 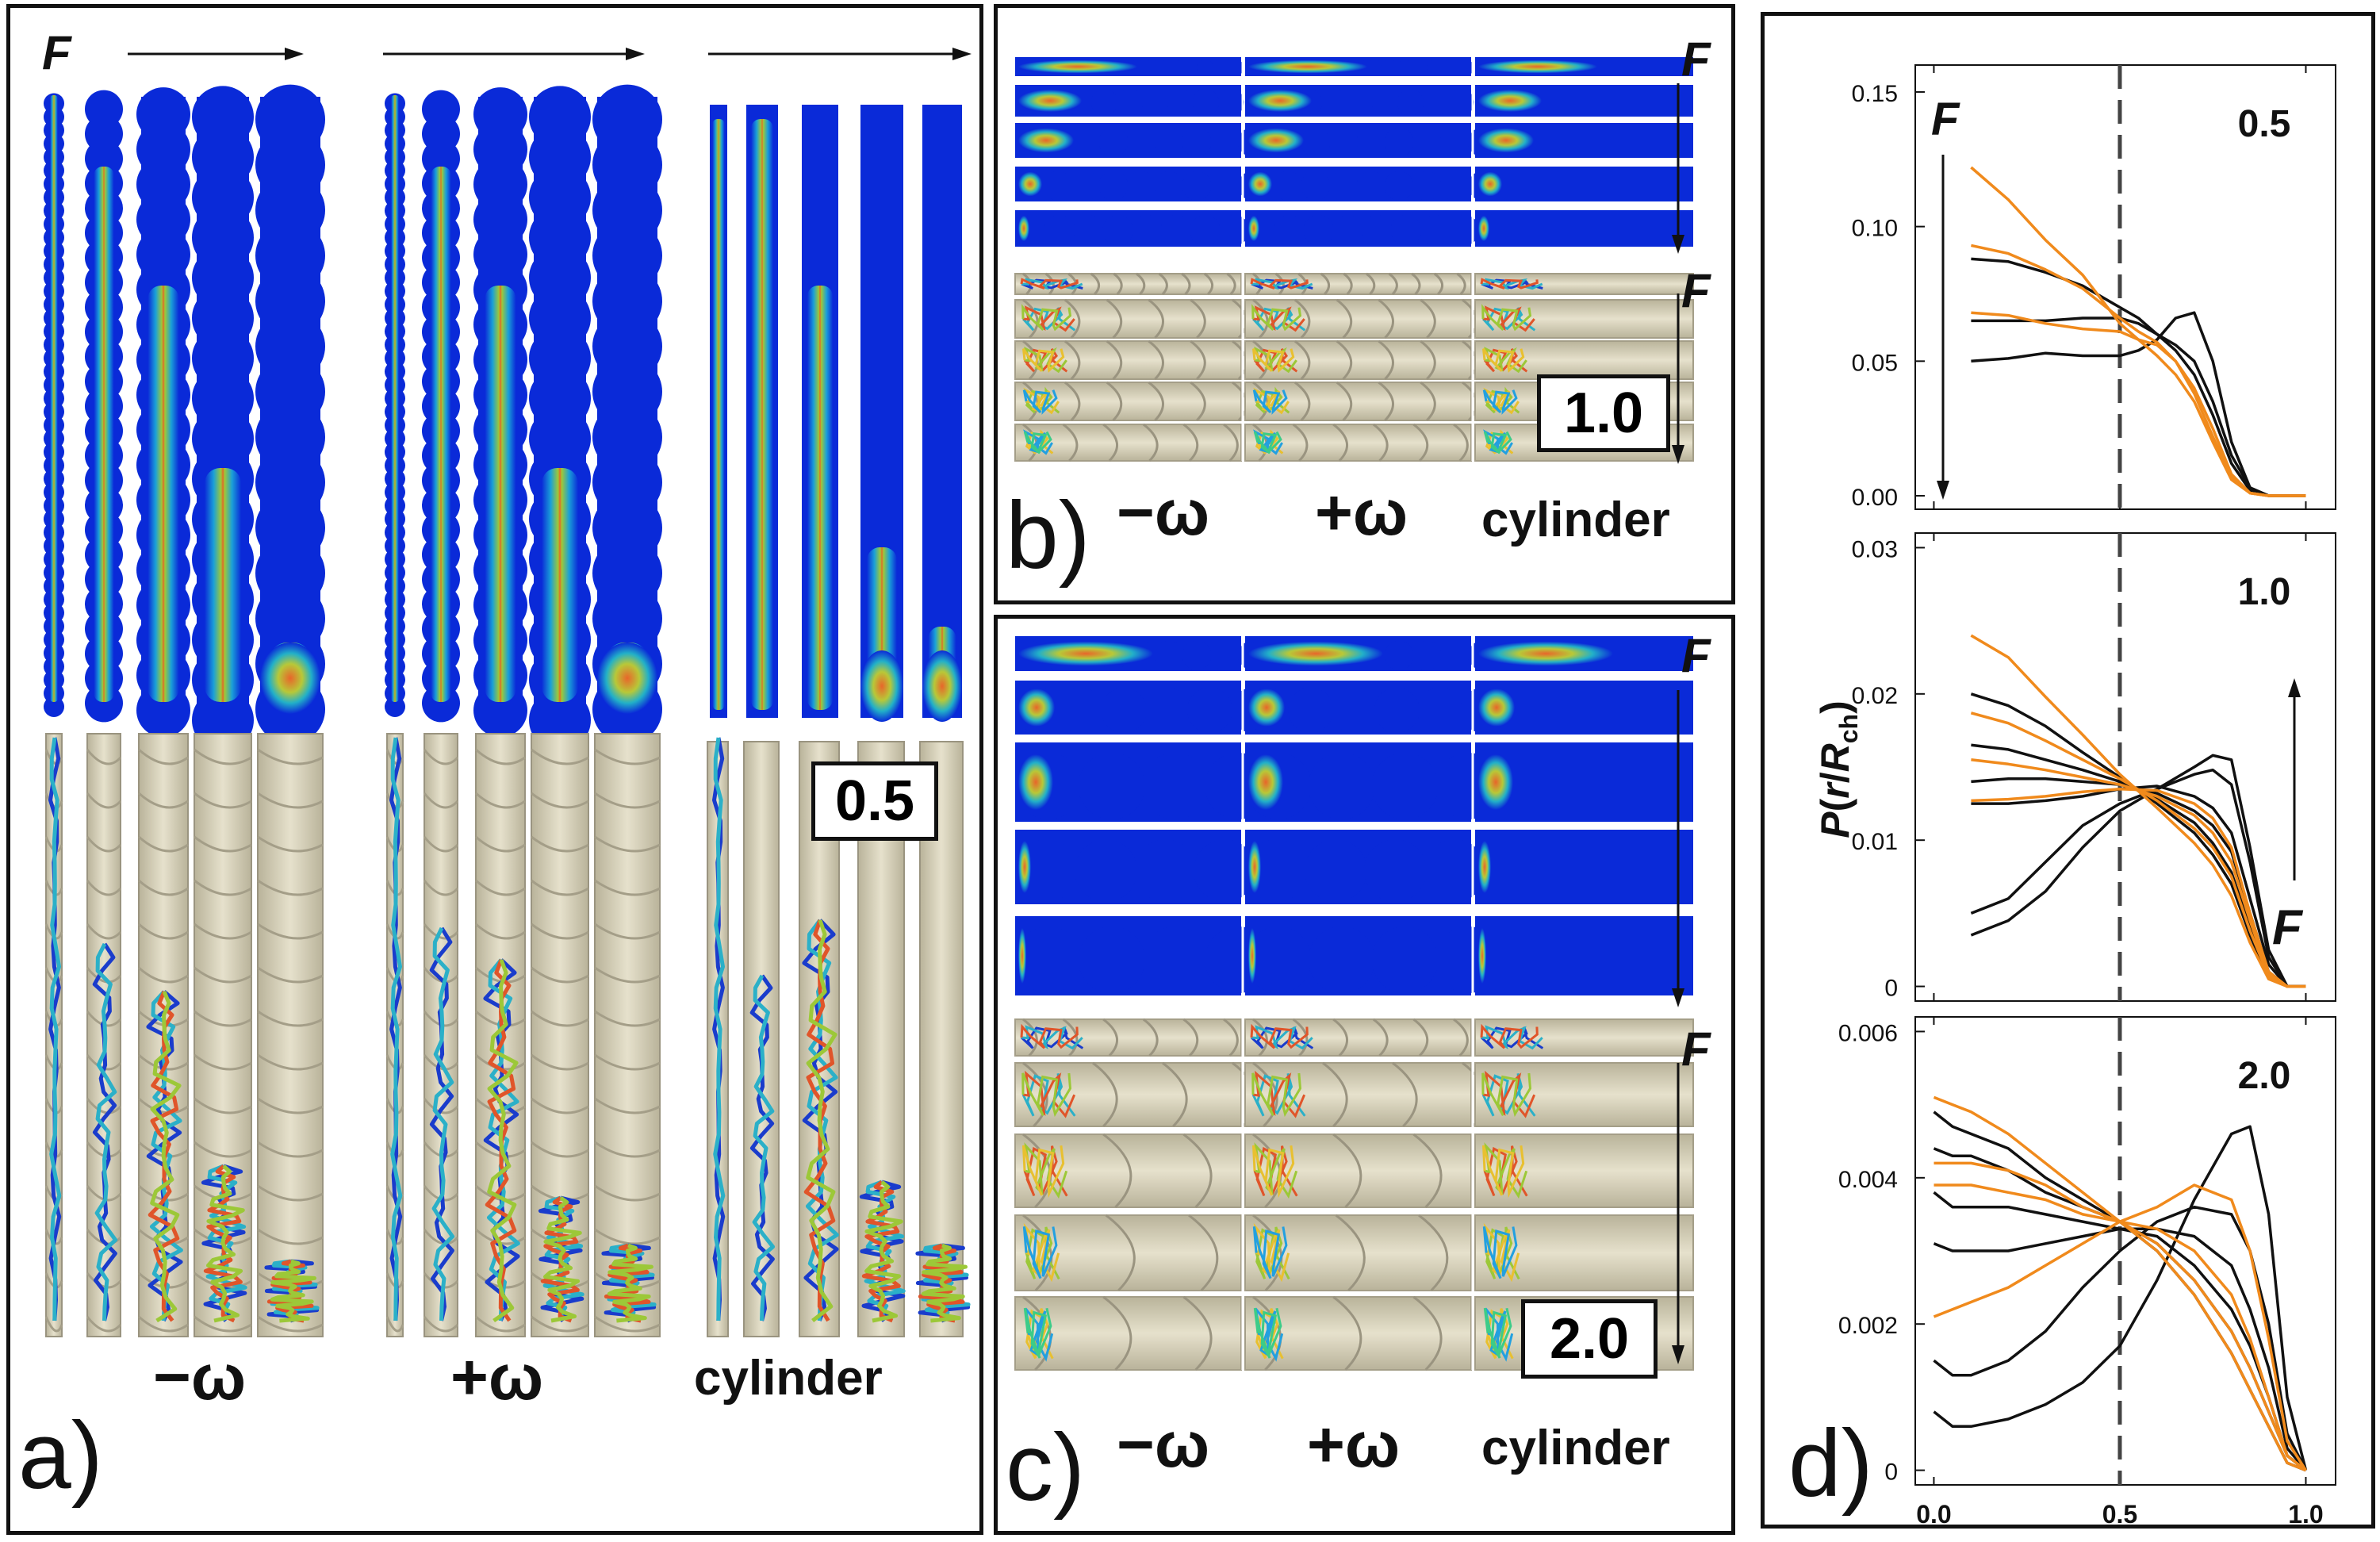 What do you see at coordinates (1868, 1033) in the screenshot?
I see `chart-2-ytick-label-3: 0.006` at bounding box center [1868, 1033].